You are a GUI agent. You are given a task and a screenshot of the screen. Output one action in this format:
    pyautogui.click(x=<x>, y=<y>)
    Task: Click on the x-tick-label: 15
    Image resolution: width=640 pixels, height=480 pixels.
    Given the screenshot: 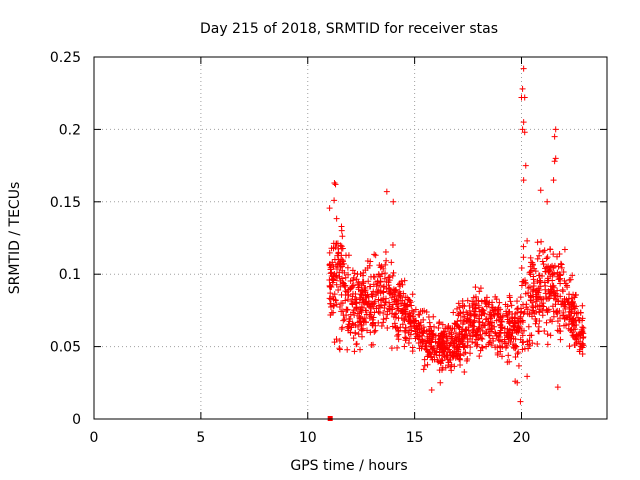 What is the action you would take?
    pyautogui.click(x=415, y=438)
    